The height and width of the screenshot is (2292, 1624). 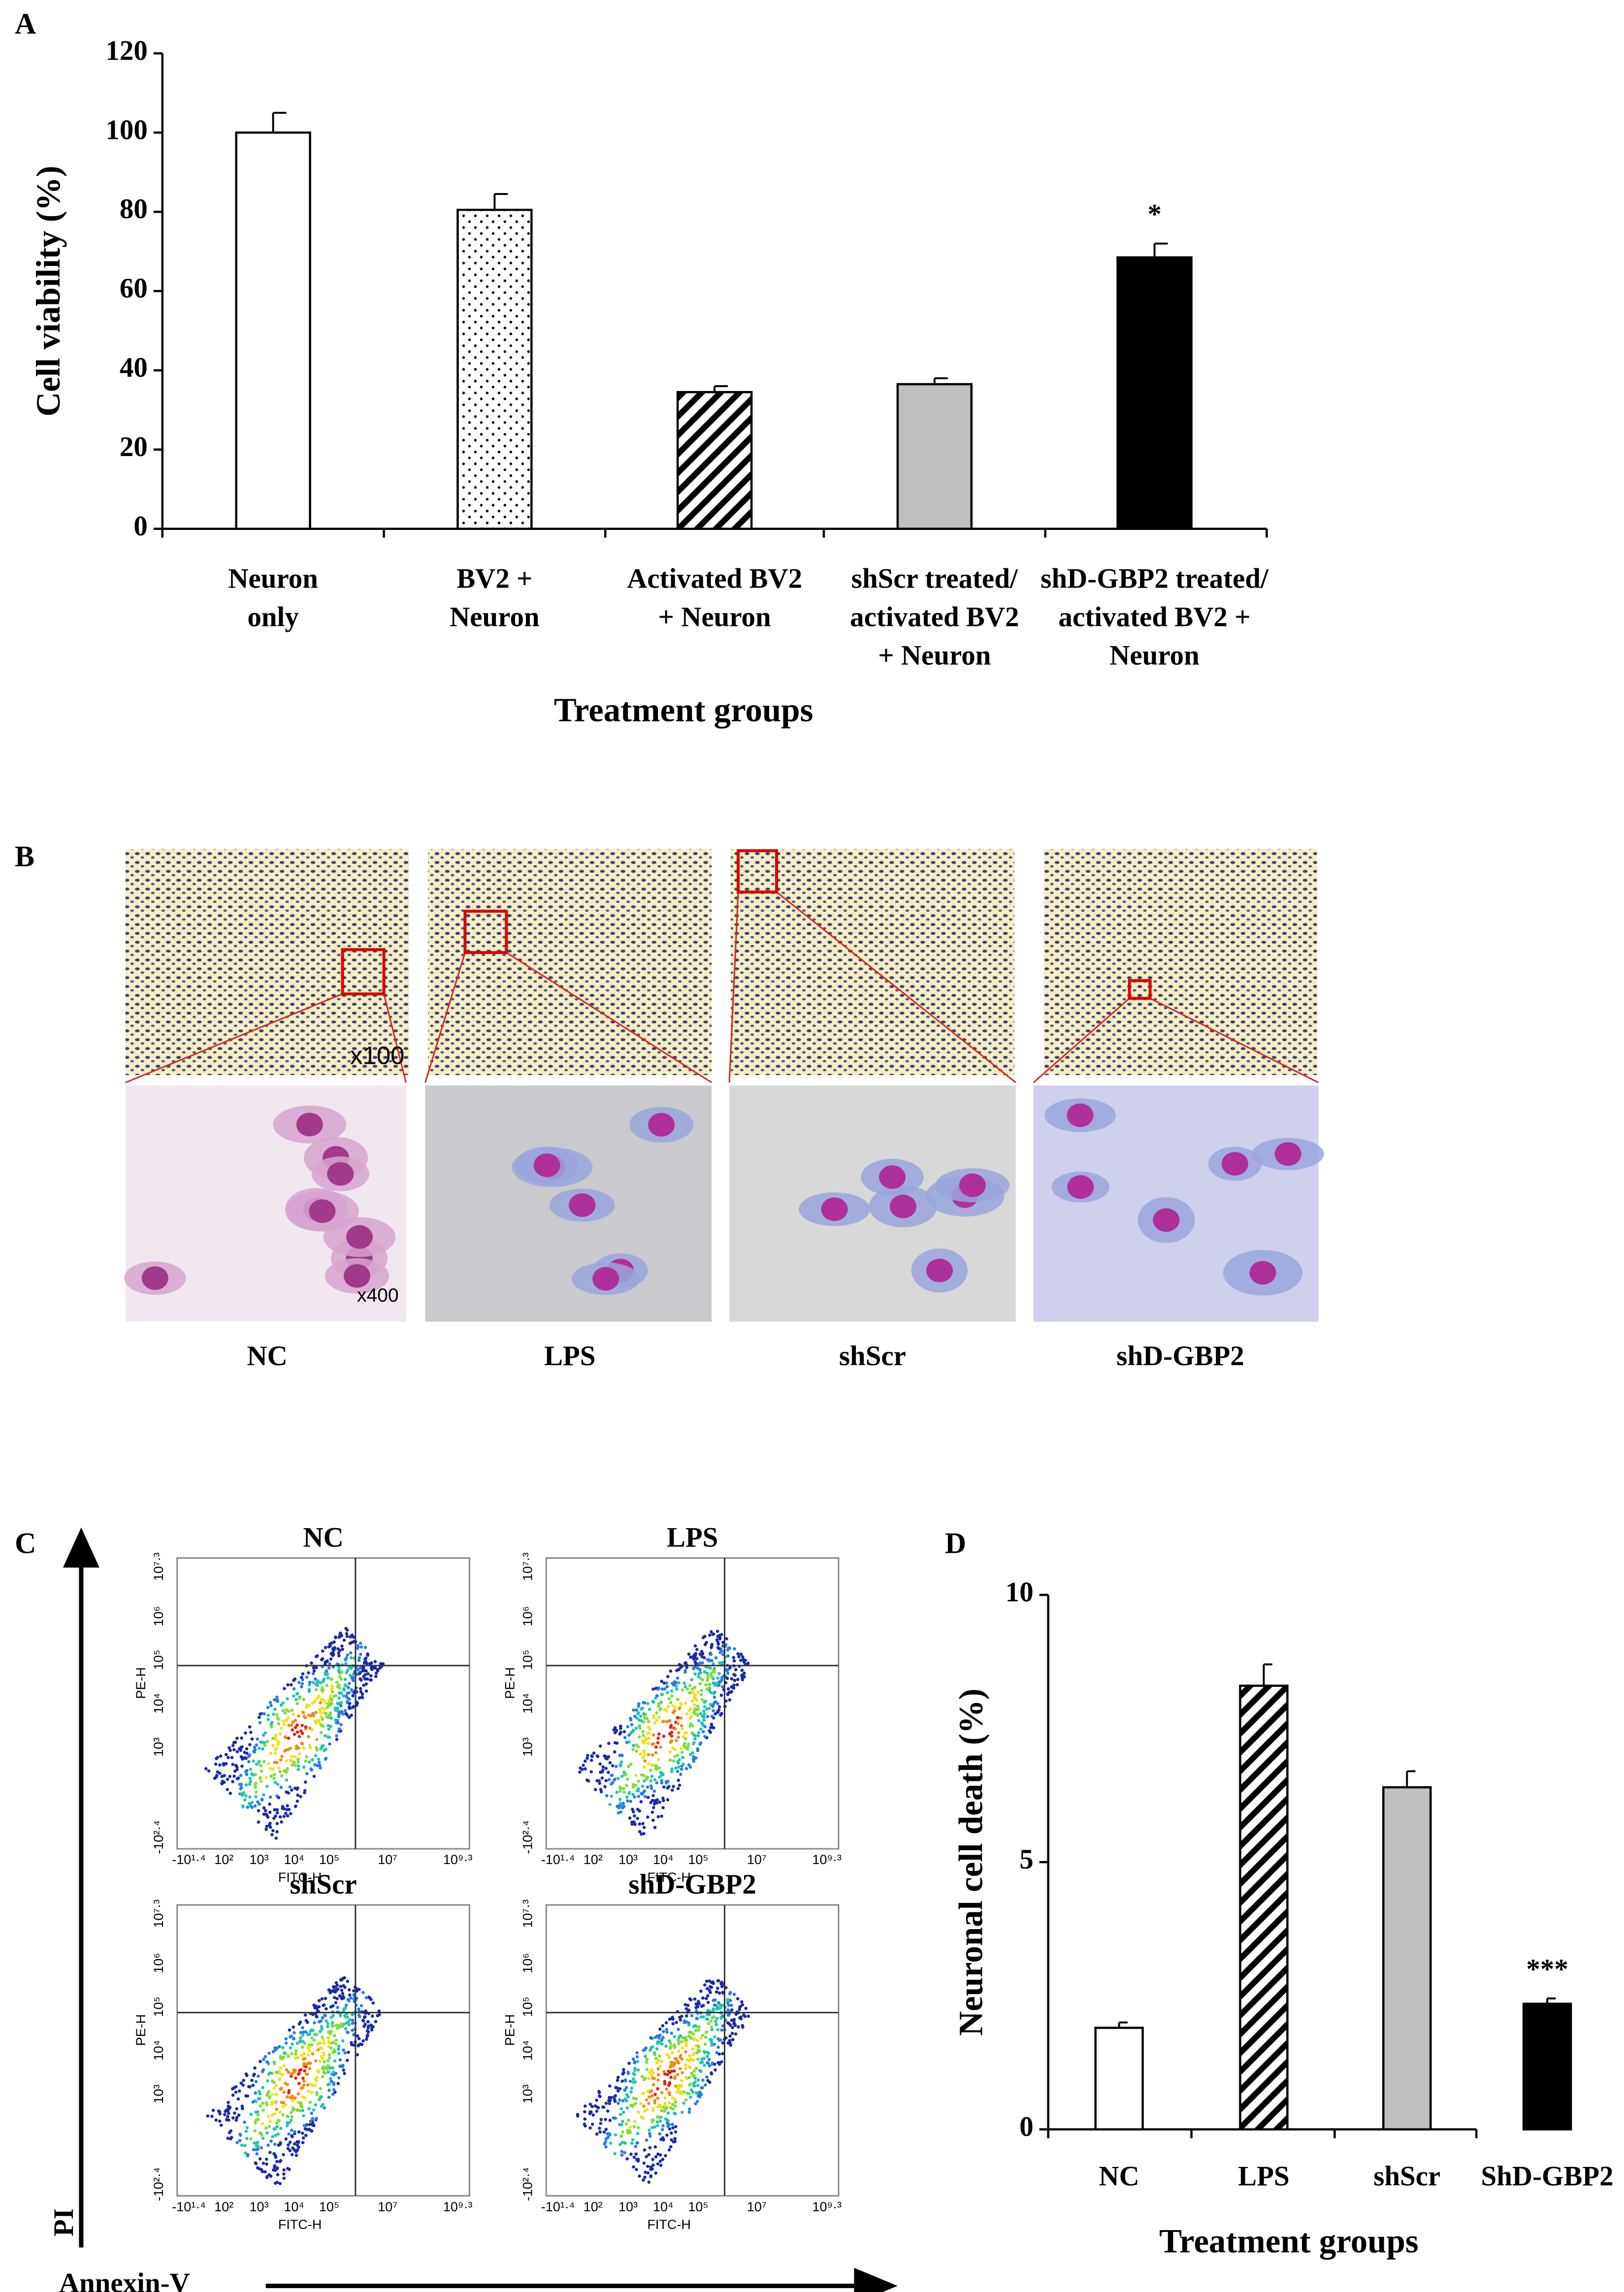 What do you see at coordinates (558, 1859) in the screenshot?
I see `flow-x-tick-label: -10¹·⁴` at bounding box center [558, 1859].